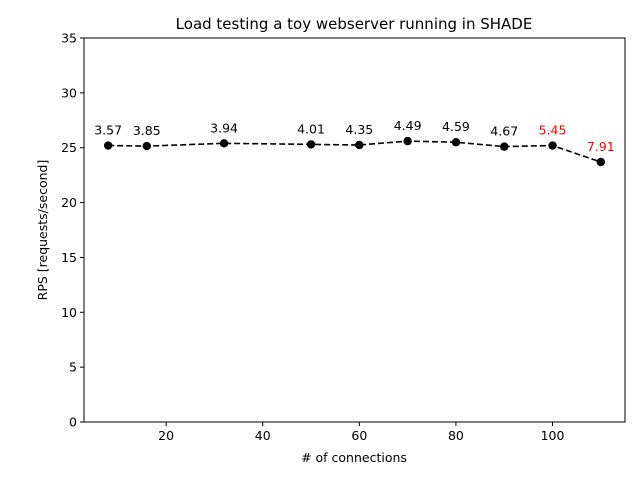 This screenshot has width=640, height=480. Describe the element at coordinates (311, 128) in the screenshot. I see `data-label: 4.01` at that location.